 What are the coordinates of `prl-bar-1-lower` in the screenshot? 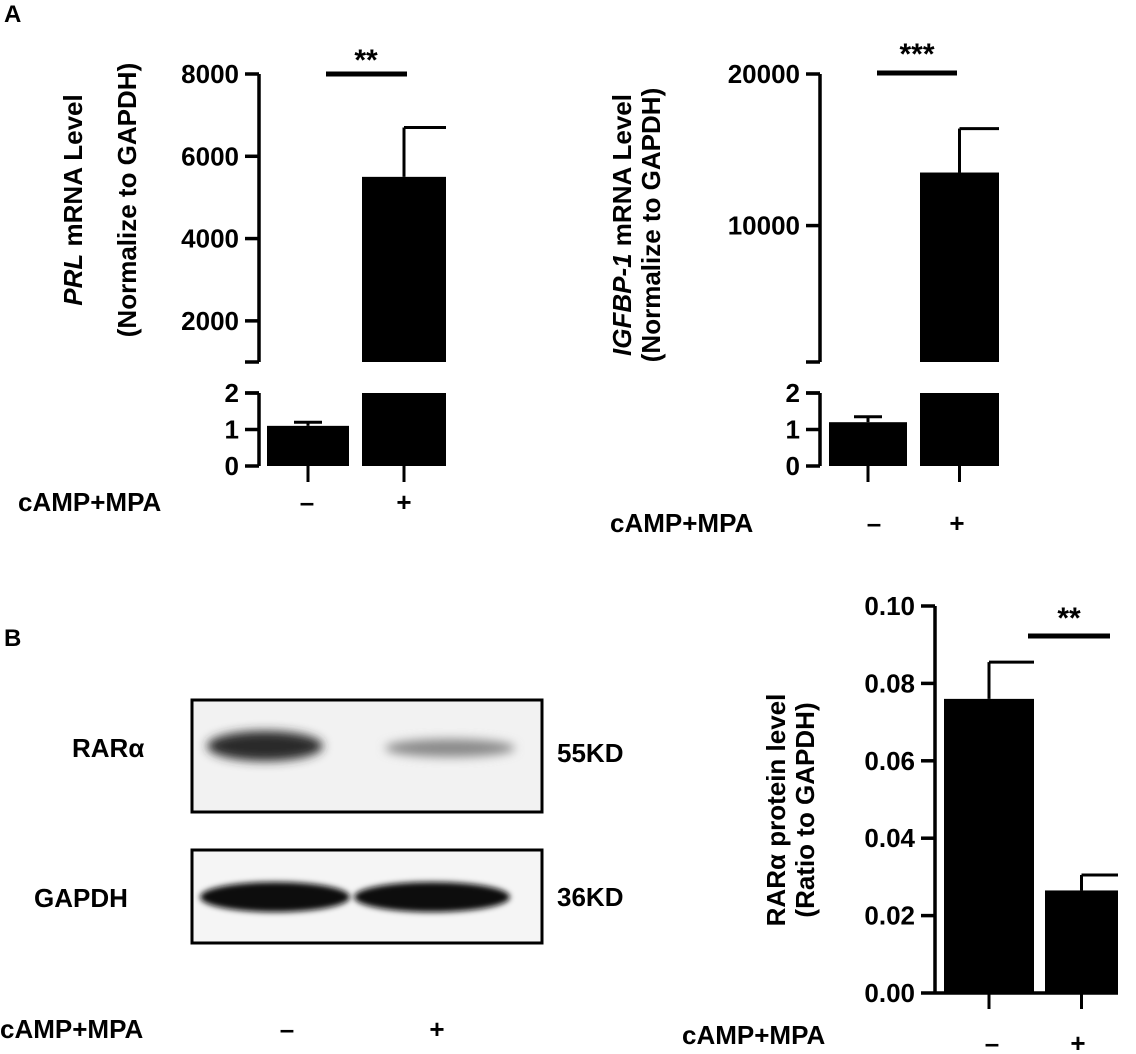 It's located at (404, 429).